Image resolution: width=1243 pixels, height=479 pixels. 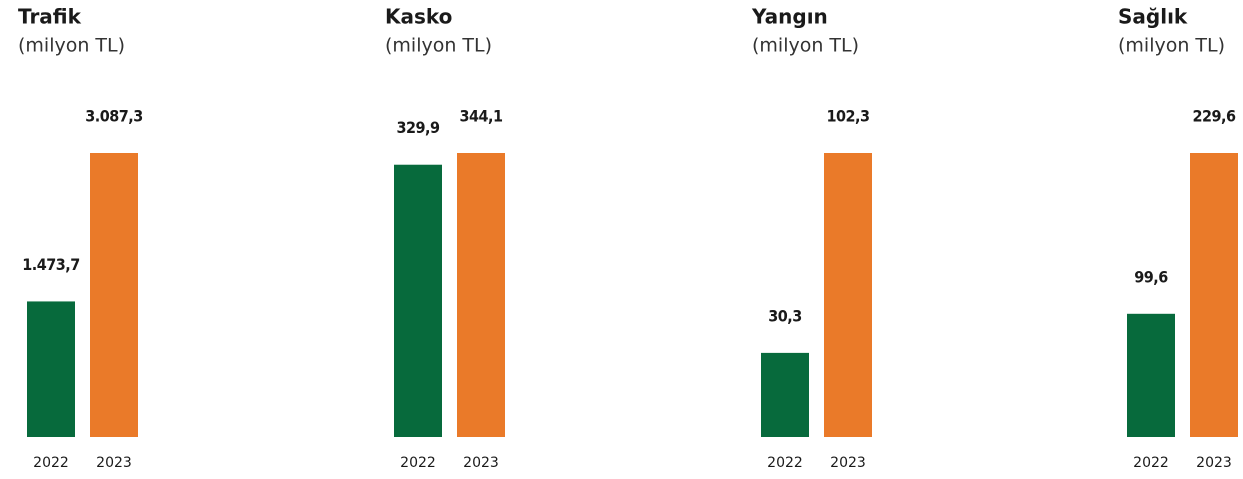 I want to click on value-label: 344,1, so click(x=481, y=116).